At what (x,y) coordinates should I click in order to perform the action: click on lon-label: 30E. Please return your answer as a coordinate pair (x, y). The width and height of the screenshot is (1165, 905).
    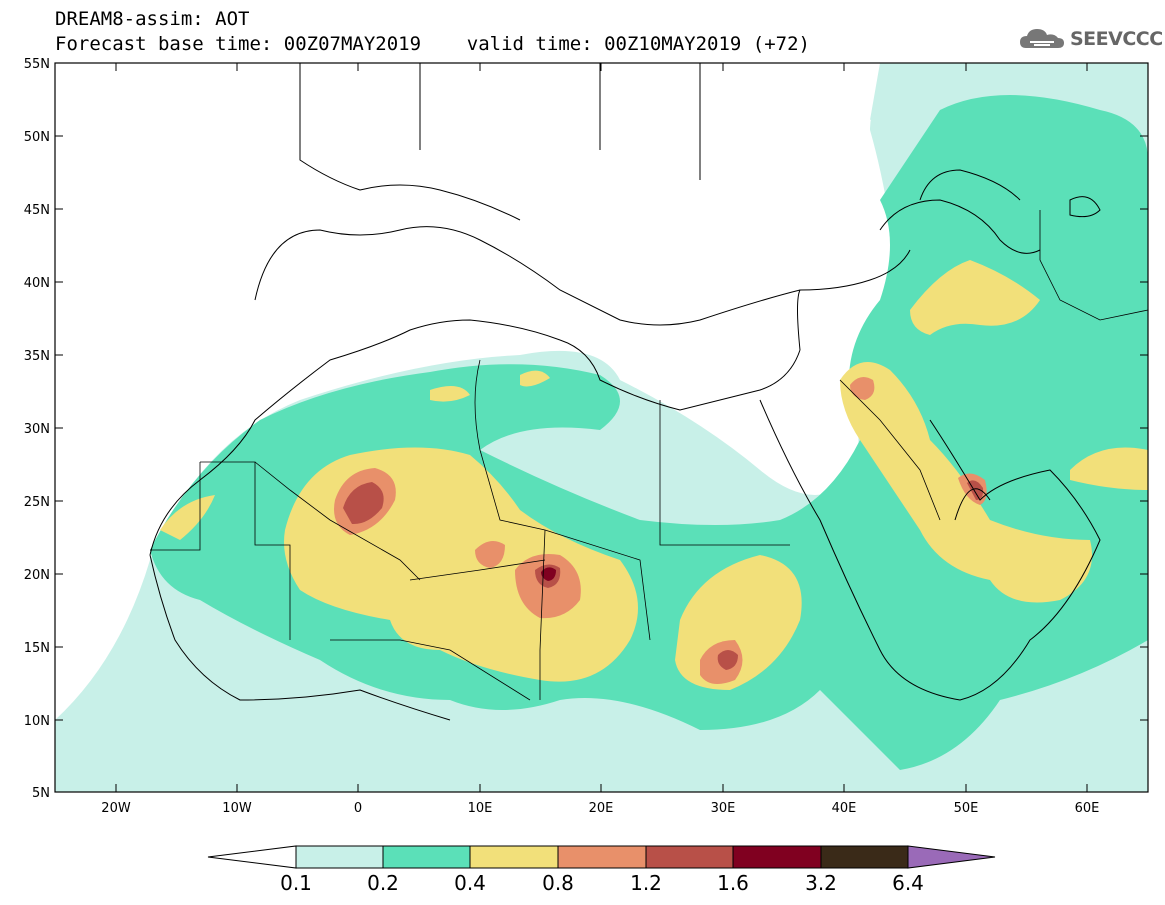
    Looking at the image, I should click on (723, 808).